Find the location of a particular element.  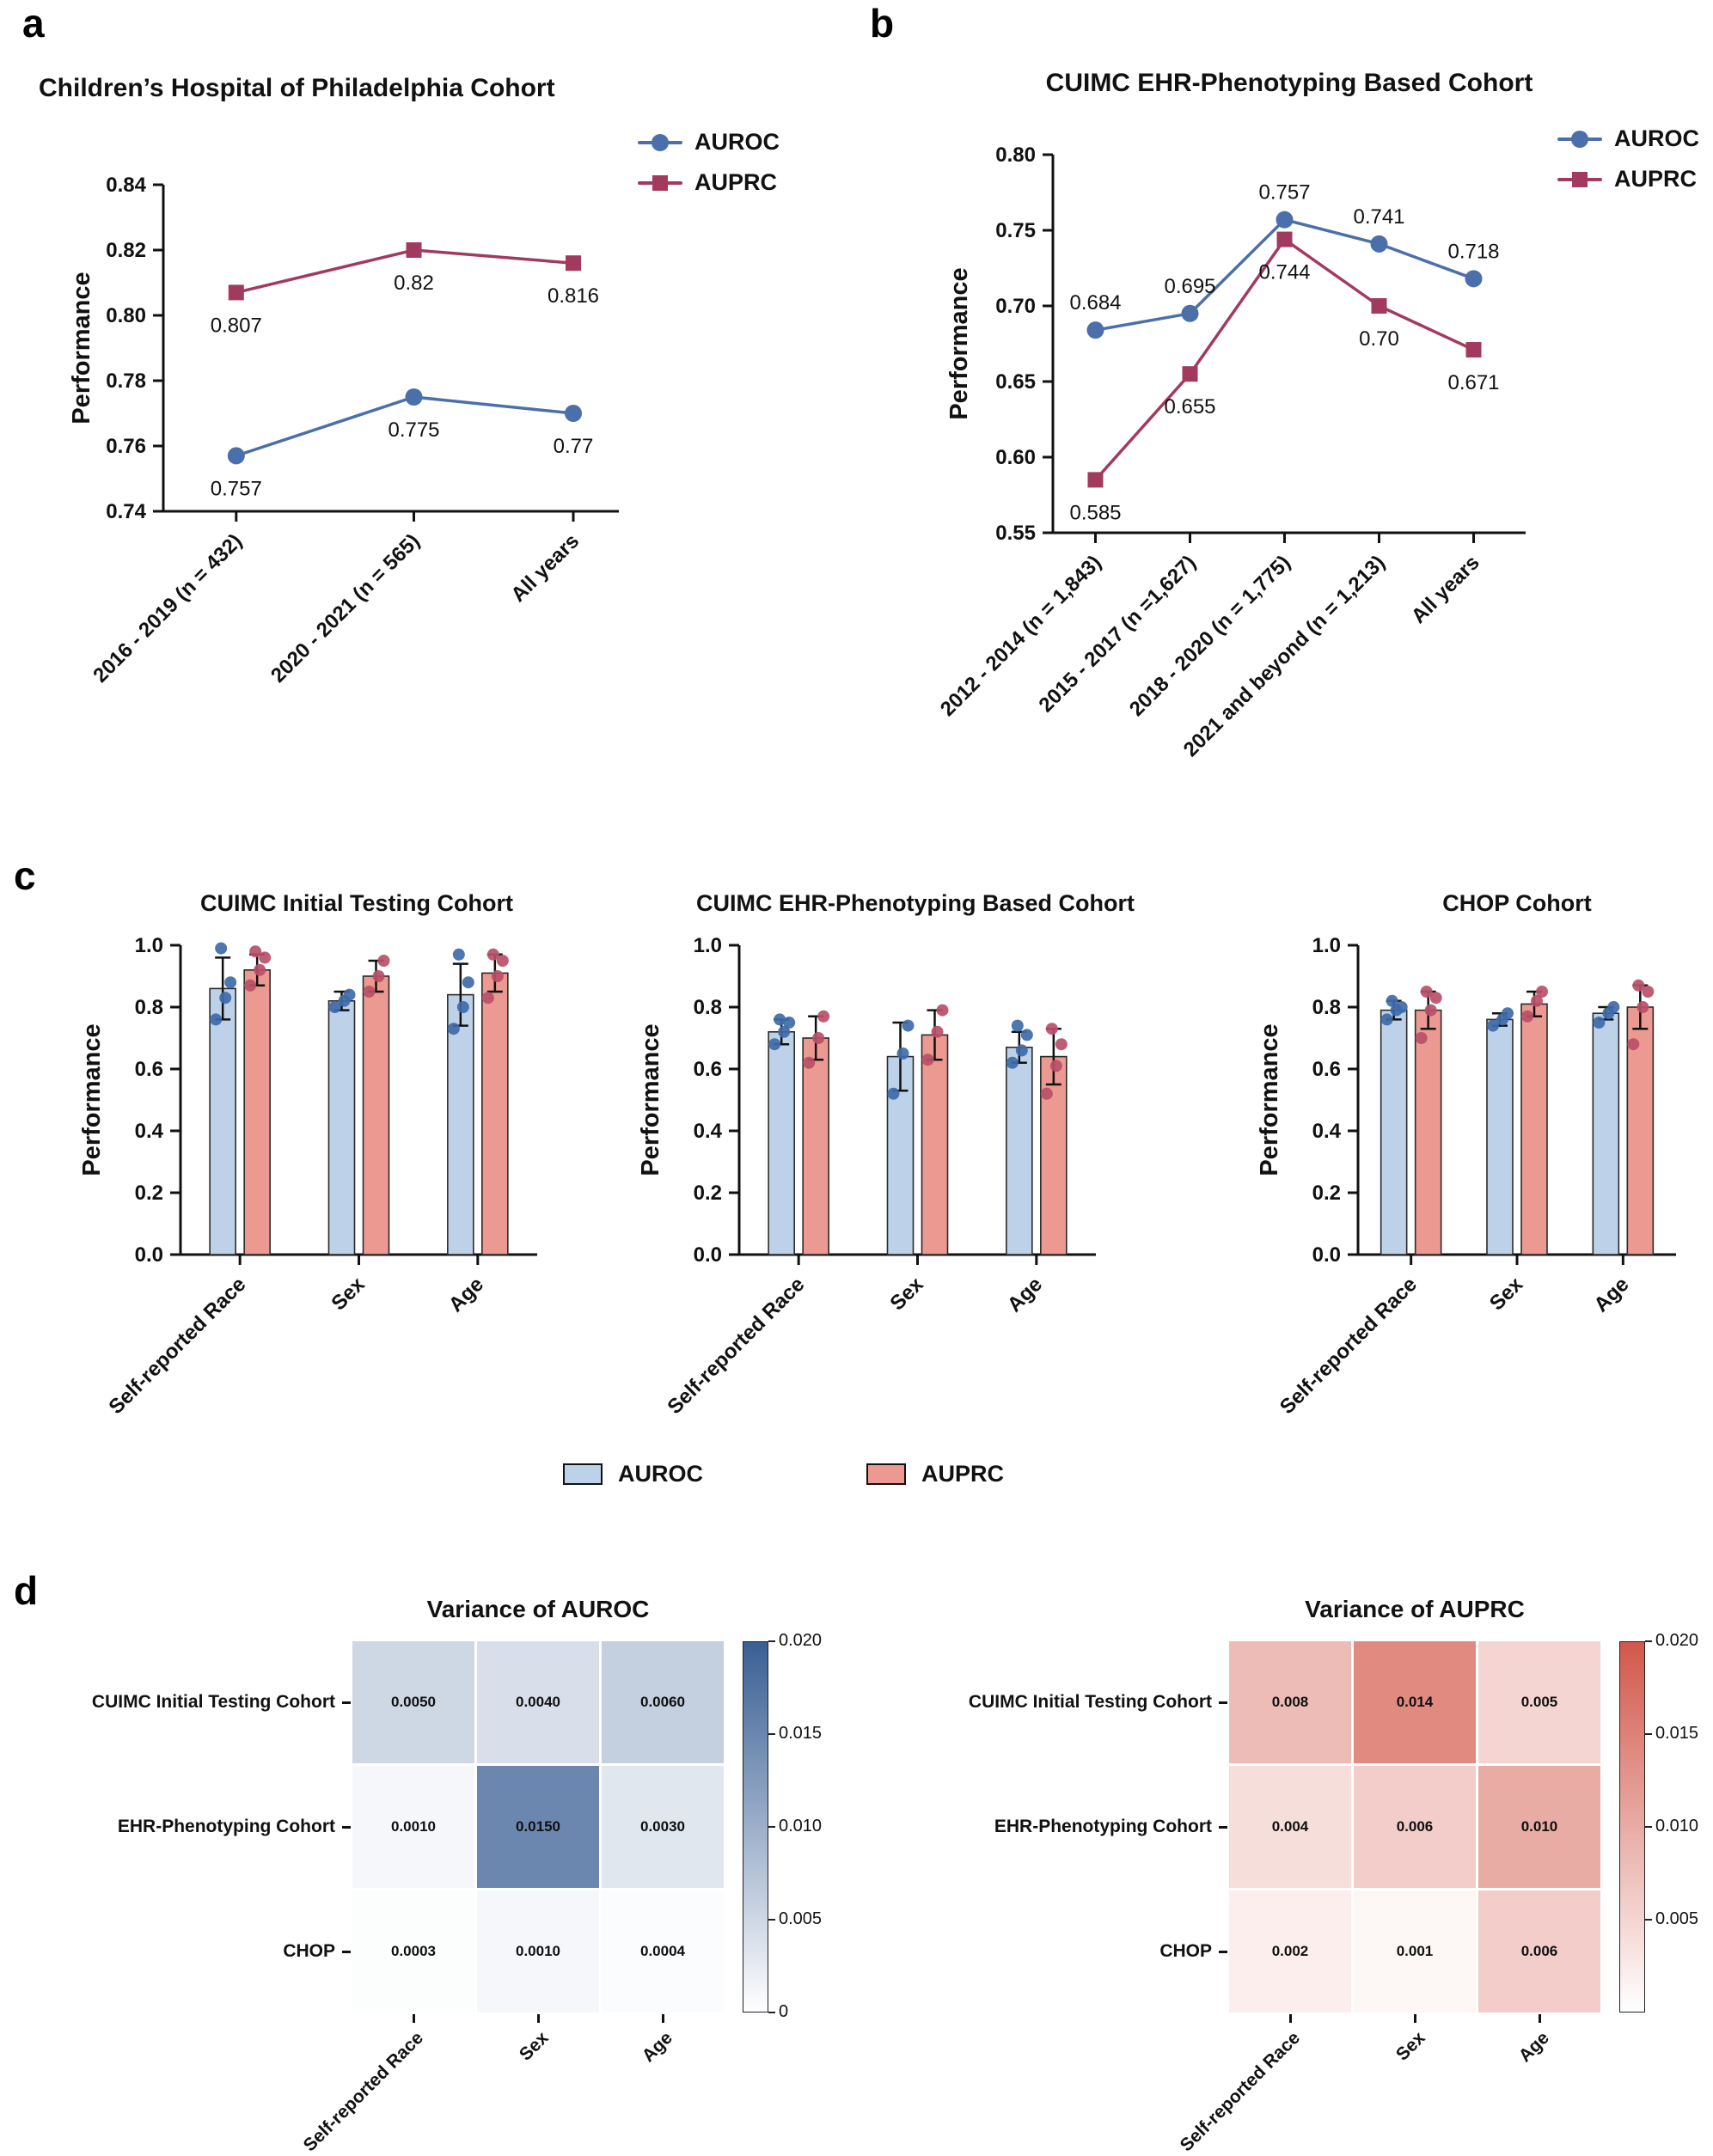

y-tick-label: 0.75 is located at coordinates (1016, 230).